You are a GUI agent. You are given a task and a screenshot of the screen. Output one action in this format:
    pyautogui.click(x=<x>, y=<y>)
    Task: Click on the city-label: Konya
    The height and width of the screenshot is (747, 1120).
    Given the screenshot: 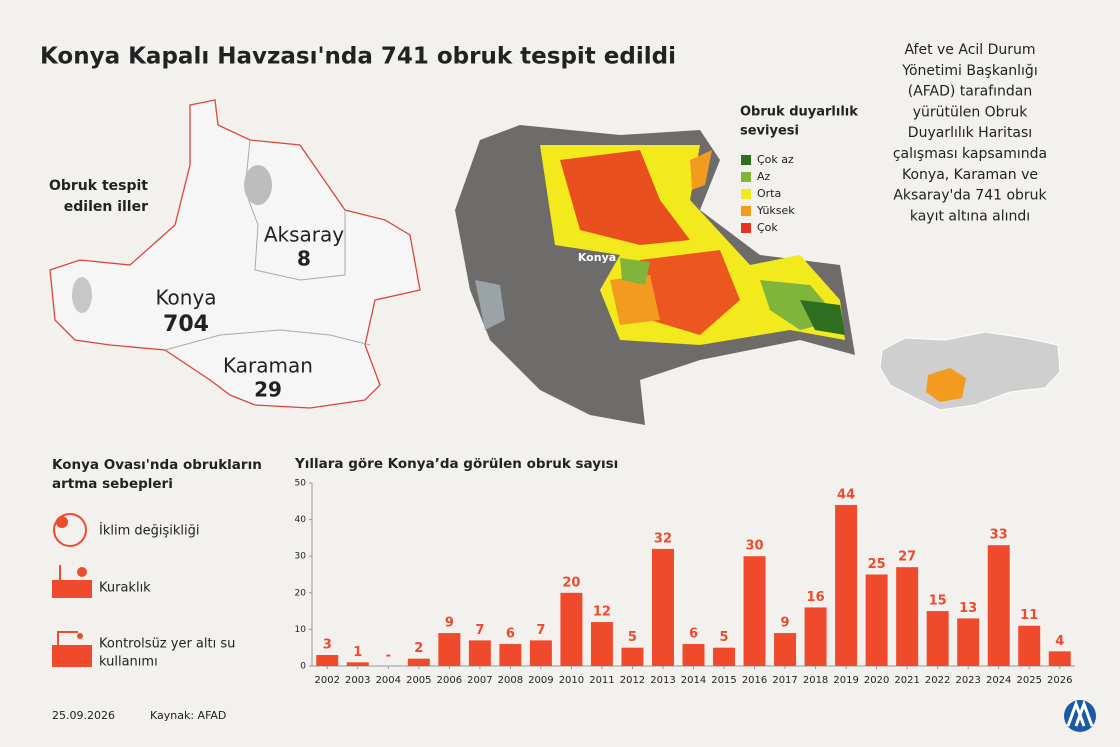 What is the action you would take?
    pyautogui.click(x=597, y=257)
    